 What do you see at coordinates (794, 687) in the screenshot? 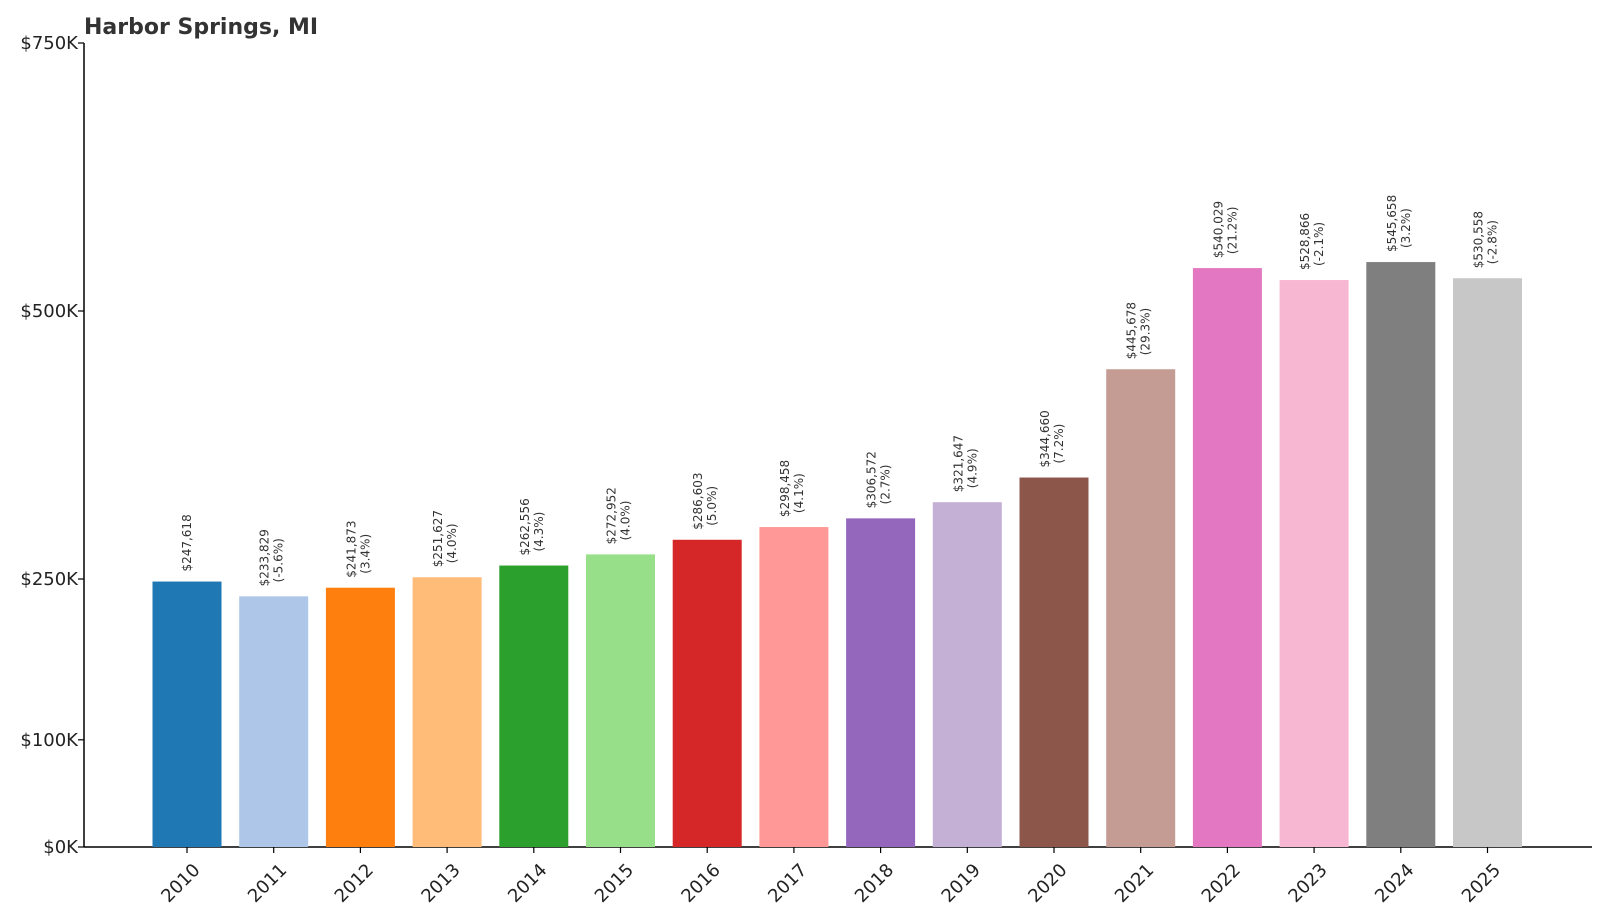
I see `bar-2017` at bounding box center [794, 687].